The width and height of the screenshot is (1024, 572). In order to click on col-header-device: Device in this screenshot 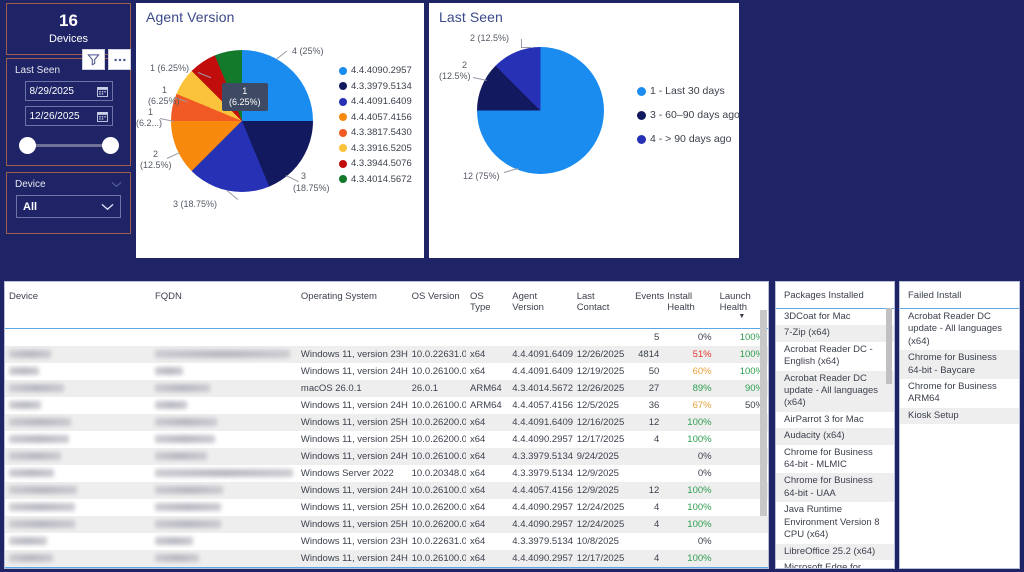, I will do `click(78, 305)`.